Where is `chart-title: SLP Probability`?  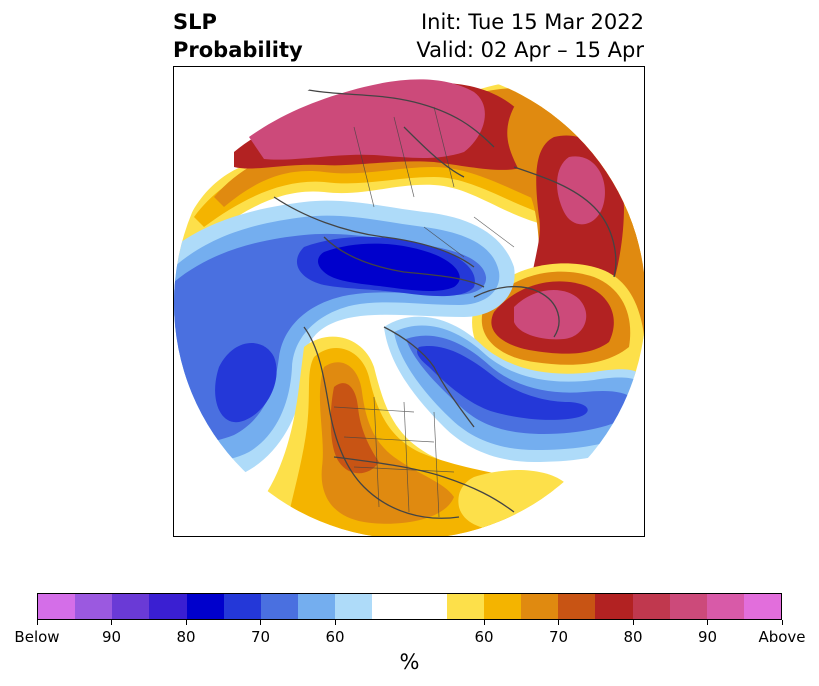 chart-title: SLP Probability is located at coordinates (238, 36).